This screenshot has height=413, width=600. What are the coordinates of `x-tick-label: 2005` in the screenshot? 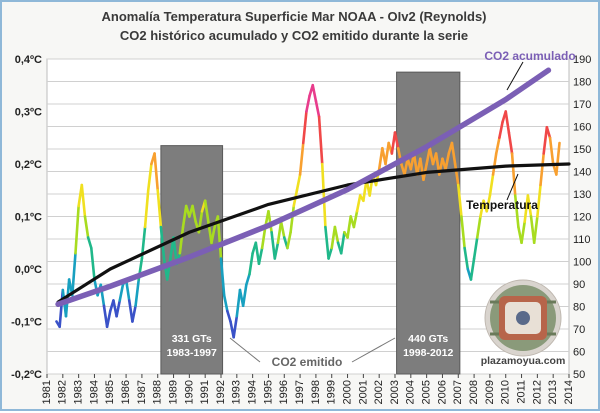 It's located at (427, 392).